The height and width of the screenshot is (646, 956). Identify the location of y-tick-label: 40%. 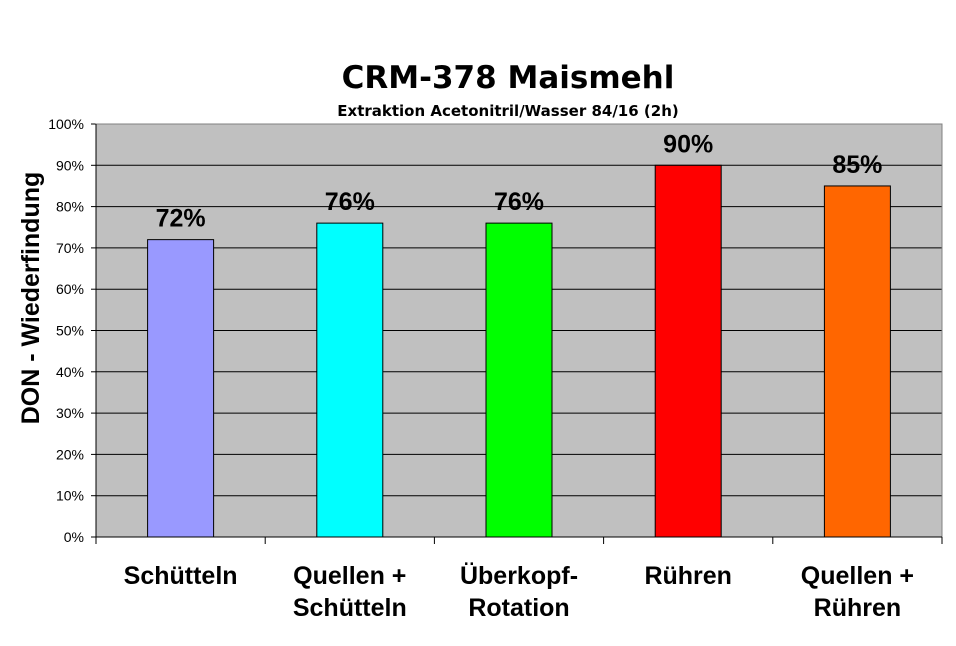
(70, 372).